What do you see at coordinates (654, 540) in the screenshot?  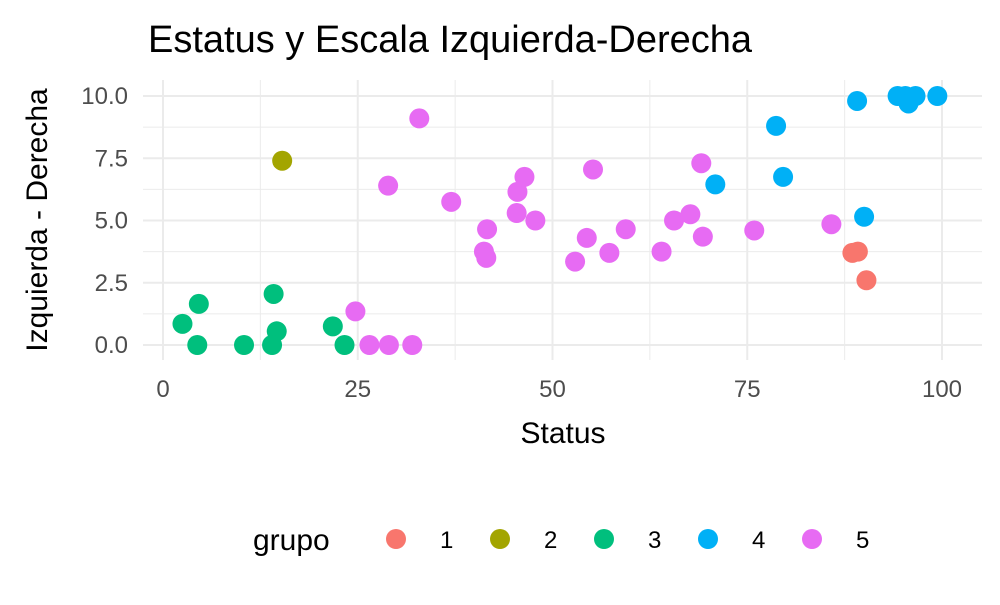 I see `legend-label-3: 3` at bounding box center [654, 540].